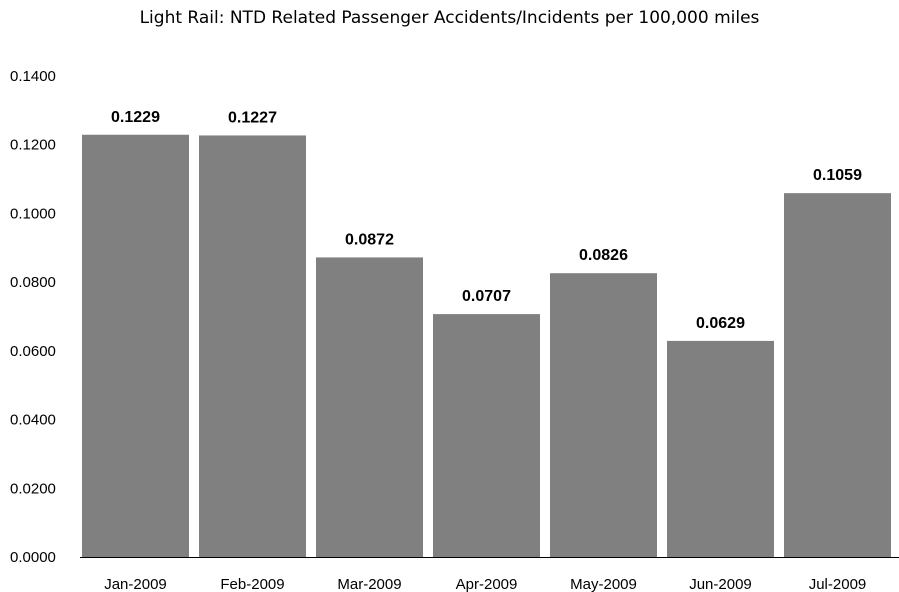  Describe the element at coordinates (33, 213) in the screenshot. I see `y-tick-label: 0.1000` at that location.